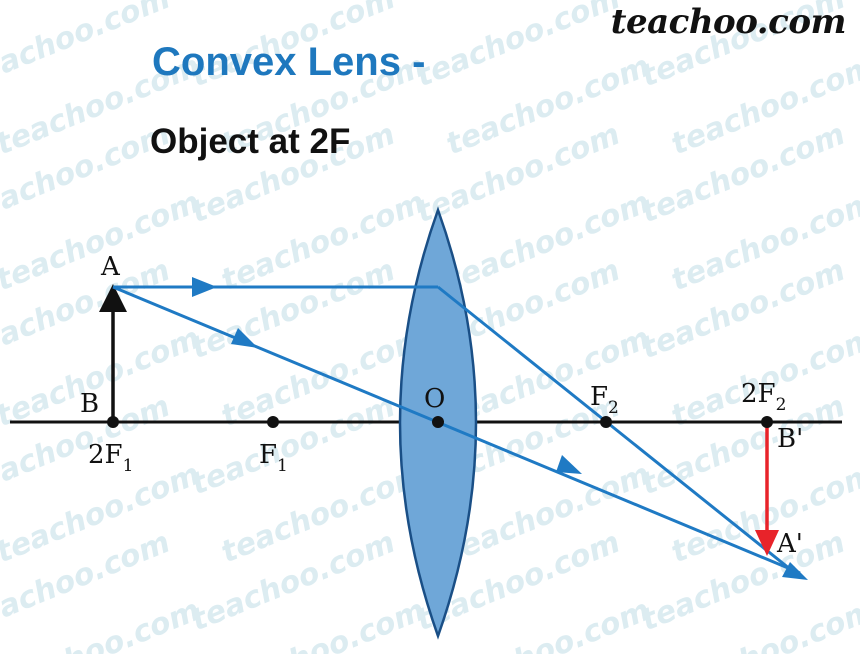 The width and height of the screenshot is (860, 654). I want to click on label-a: A, so click(110, 267).